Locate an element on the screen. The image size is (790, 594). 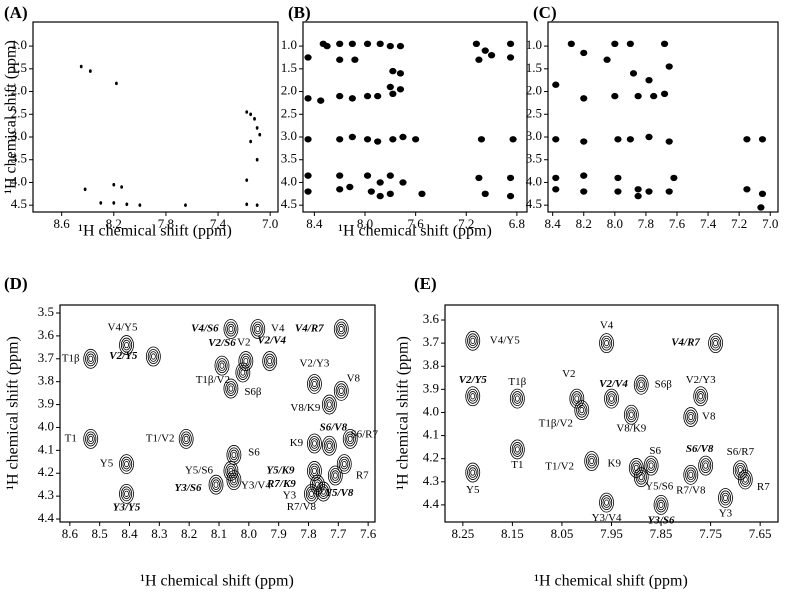
x-tick-label: 7.95 is located at coordinates (611, 533).